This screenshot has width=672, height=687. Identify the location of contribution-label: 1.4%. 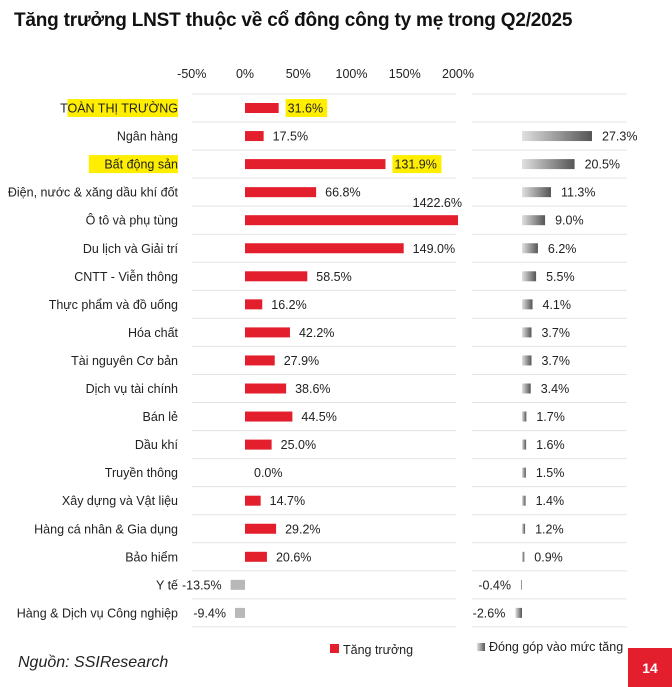
(550, 501).